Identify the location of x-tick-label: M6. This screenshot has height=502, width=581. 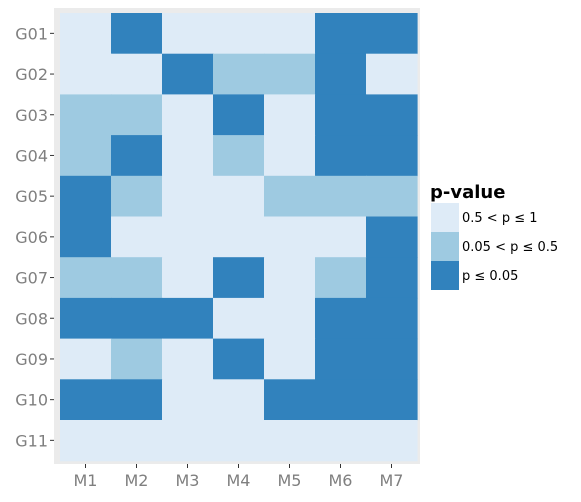
(341, 480).